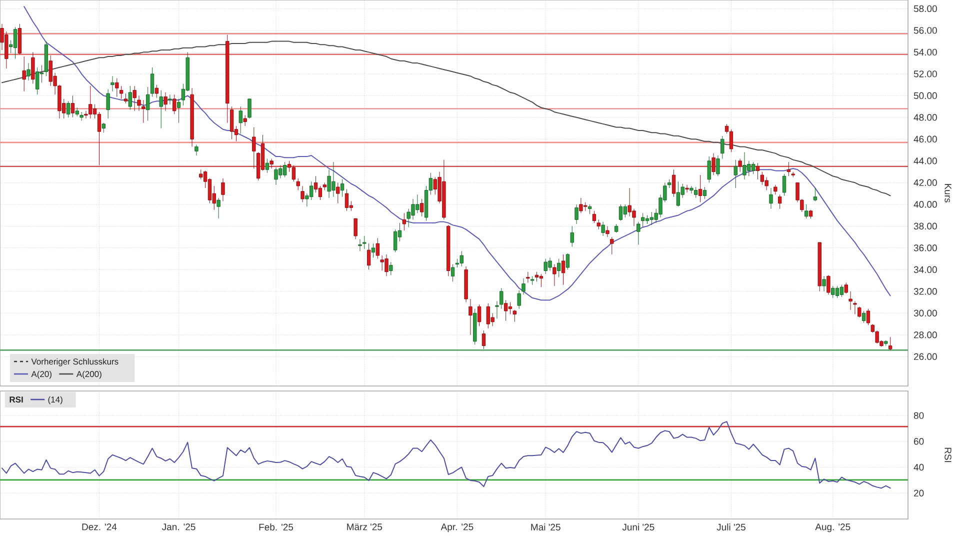 This screenshot has width=960, height=540. Describe the element at coordinates (919, 493) in the screenshot. I see `y-tick-label: 20` at that location.